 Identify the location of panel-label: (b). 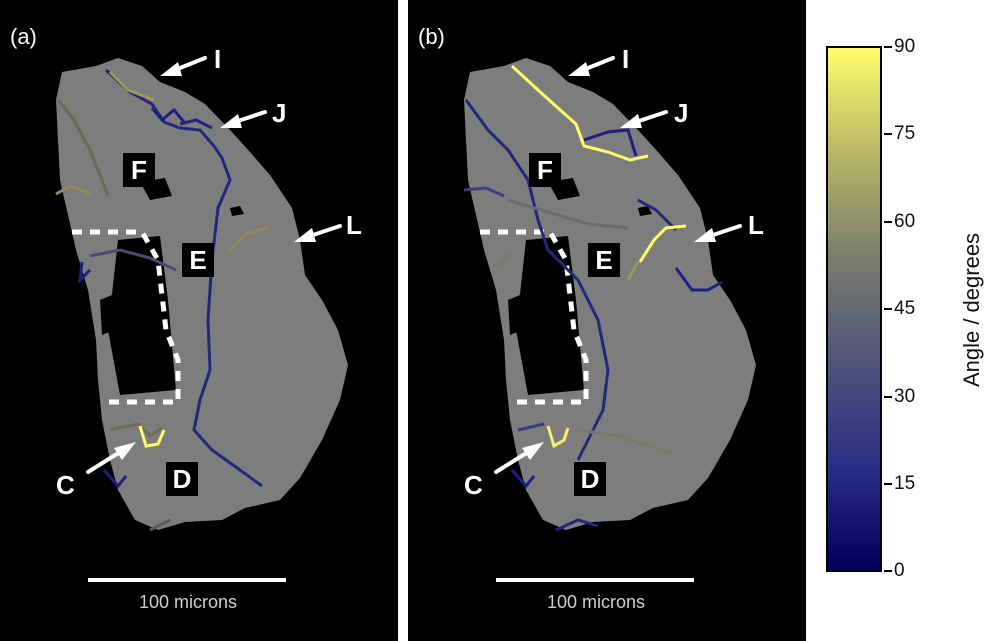
(431, 36).